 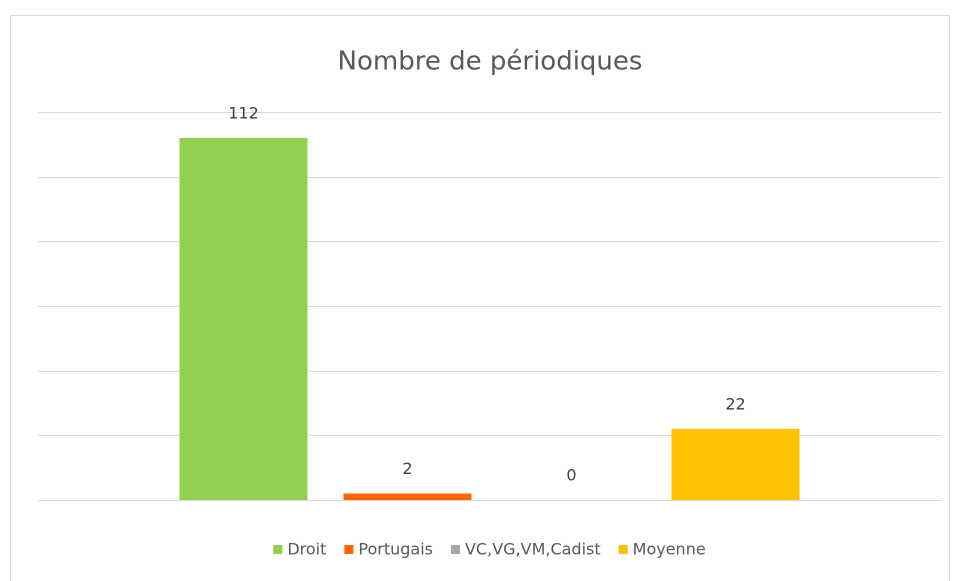 What do you see at coordinates (395, 549) in the screenshot?
I see `legend-label: Portugais` at bounding box center [395, 549].